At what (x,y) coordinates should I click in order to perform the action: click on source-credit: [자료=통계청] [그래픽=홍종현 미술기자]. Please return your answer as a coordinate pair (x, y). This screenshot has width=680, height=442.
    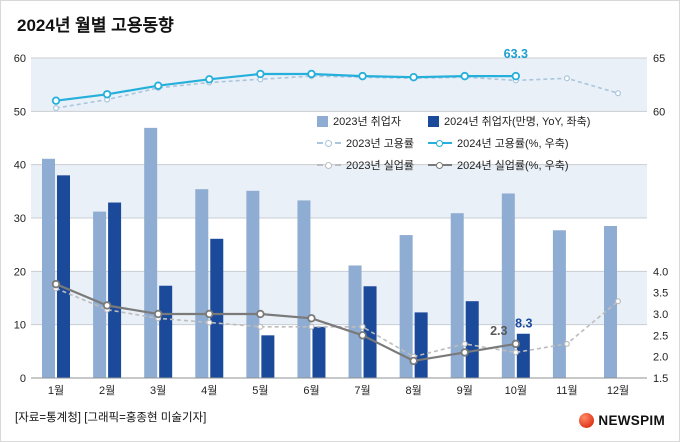
    Looking at the image, I should click on (111, 418).